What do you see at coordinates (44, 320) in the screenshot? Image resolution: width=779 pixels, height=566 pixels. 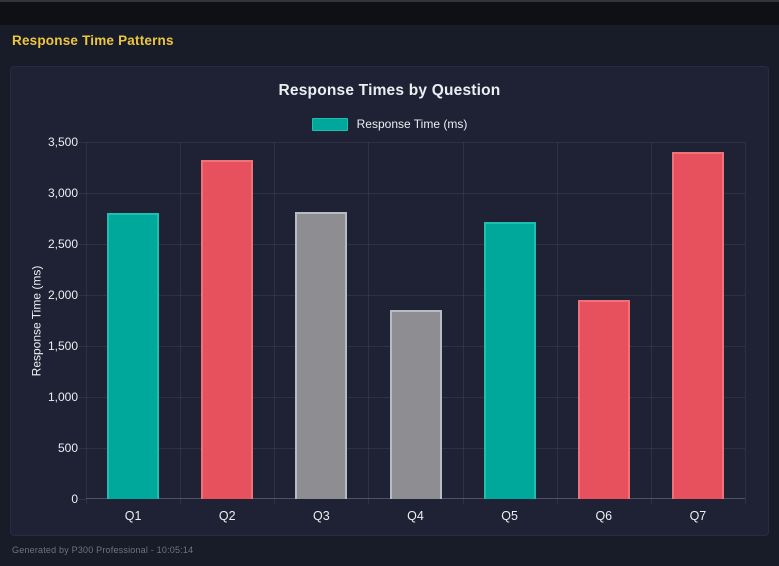 I see `y-axis-tick-labels: 0 500 1,000 1,500 2,000 2,500 3,000 3,500` at bounding box center [44, 320].